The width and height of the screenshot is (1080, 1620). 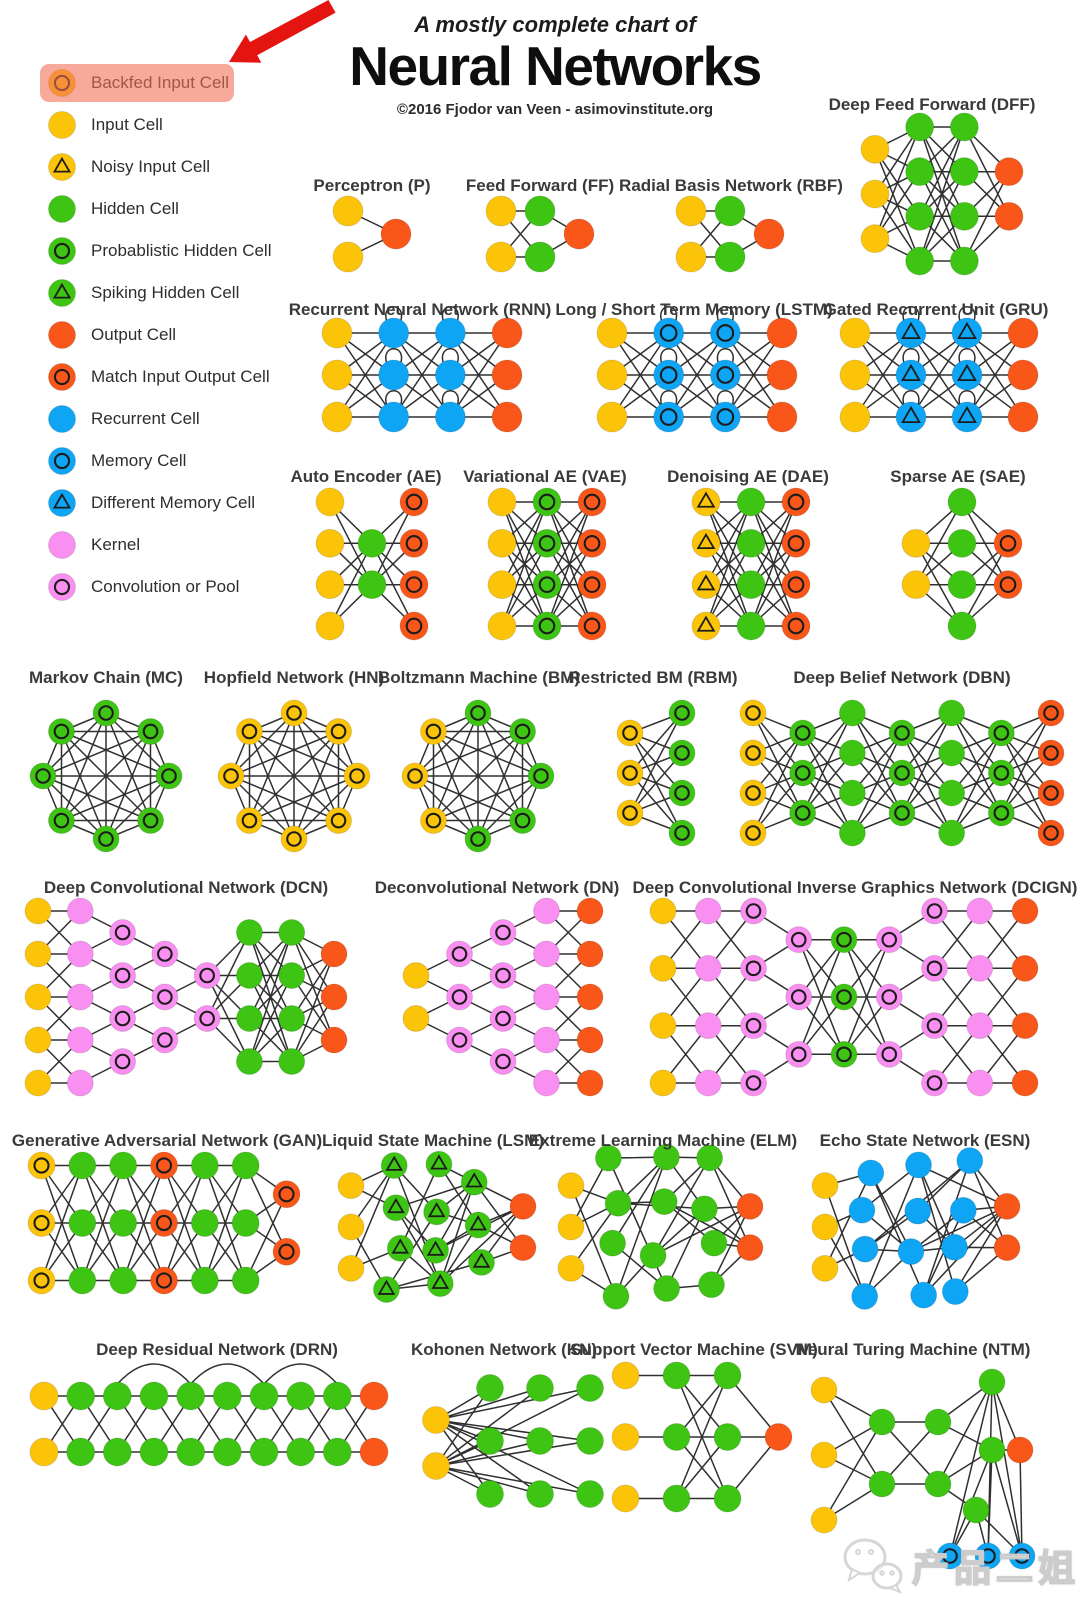 I want to click on network-title-dae: Denoising AE (DAE), so click(x=748, y=476).